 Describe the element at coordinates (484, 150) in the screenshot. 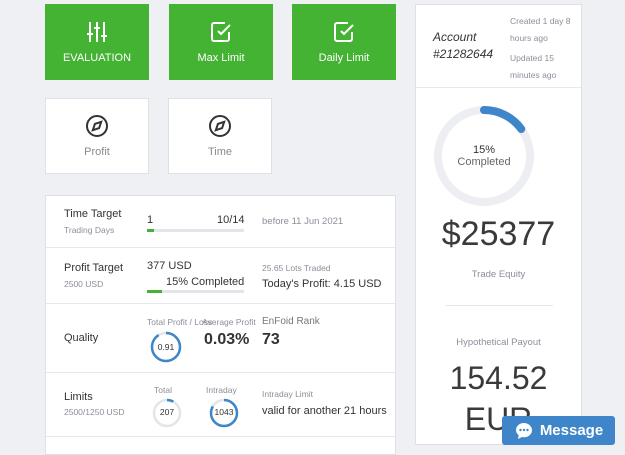

I see `completion-percent: 15%` at that location.